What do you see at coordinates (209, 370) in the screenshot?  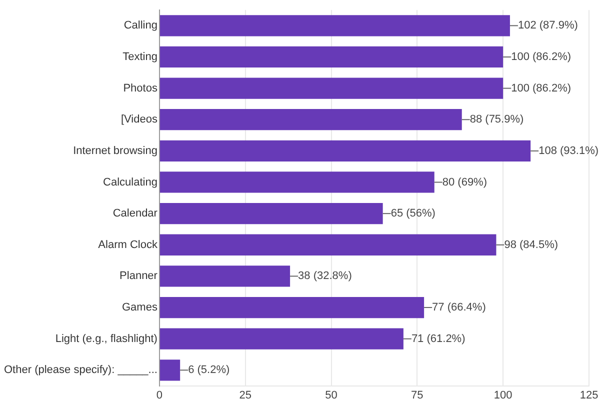 I see `data-label: 6 (5.2%)` at bounding box center [209, 370].